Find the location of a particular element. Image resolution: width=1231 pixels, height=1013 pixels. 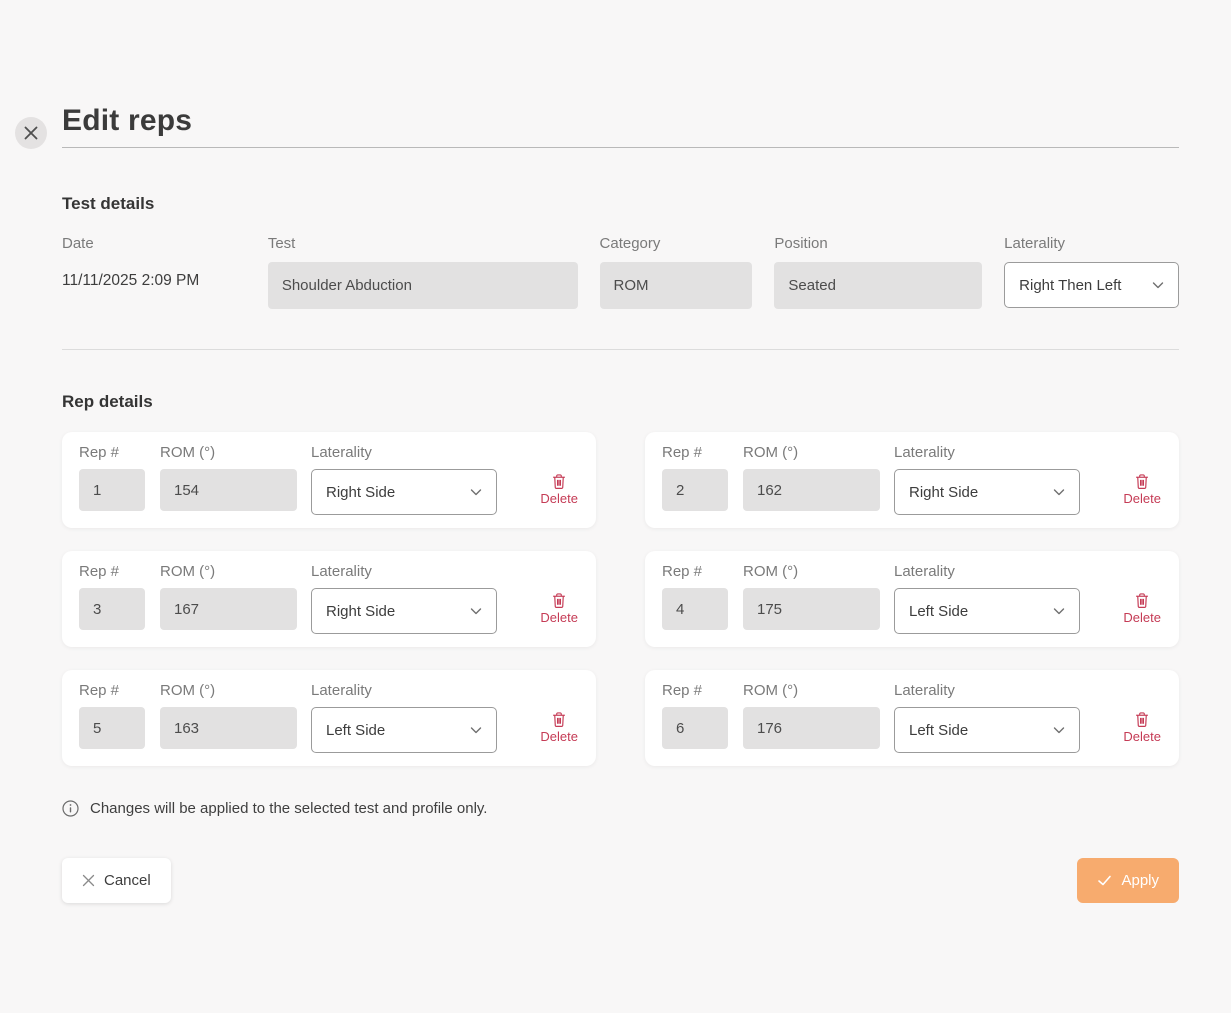

test-details-heading: Test details is located at coordinates (108, 203).